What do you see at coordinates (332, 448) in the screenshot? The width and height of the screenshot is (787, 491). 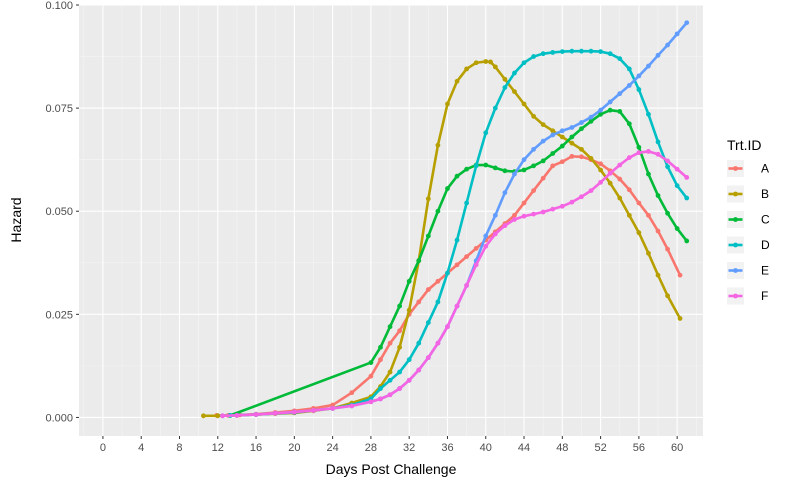 I see `x-tick-label: 24` at bounding box center [332, 448].